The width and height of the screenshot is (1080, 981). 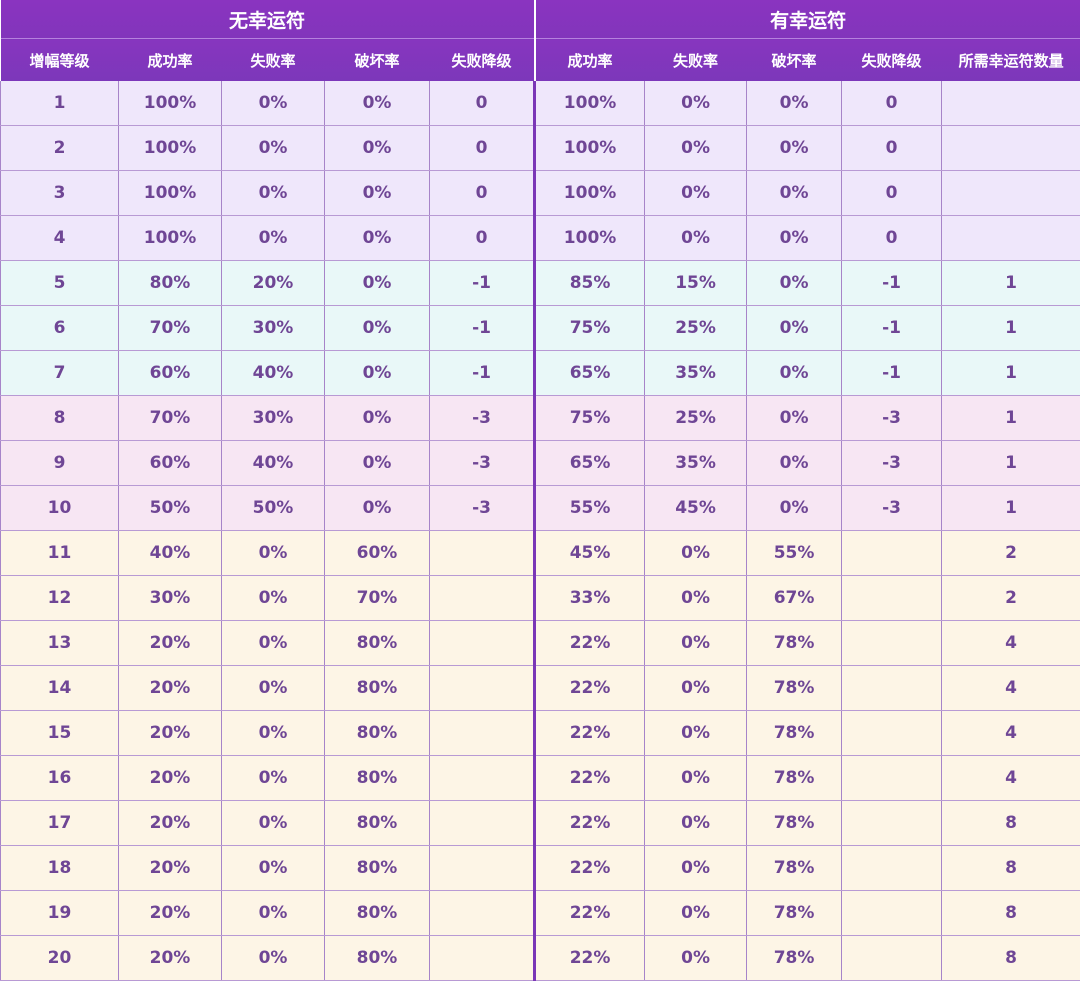 What do you see at coordinates (170, 508) in the screenshot?
I see `cell-success-rate: 50%` at bounding box center [170, 508].